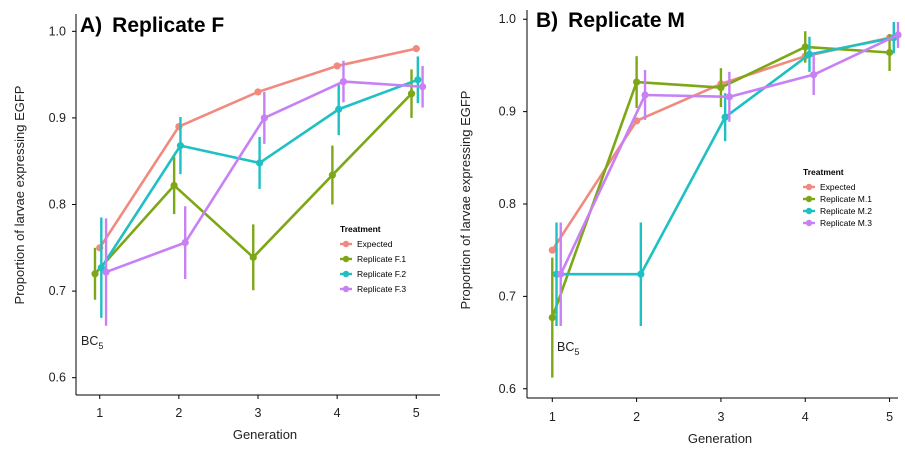 This screenshot has width=905, height=449. Describe the element at coordinates (626, 20) in the screenshot. I see `panel-b-title-text: Replicate M` at that location.